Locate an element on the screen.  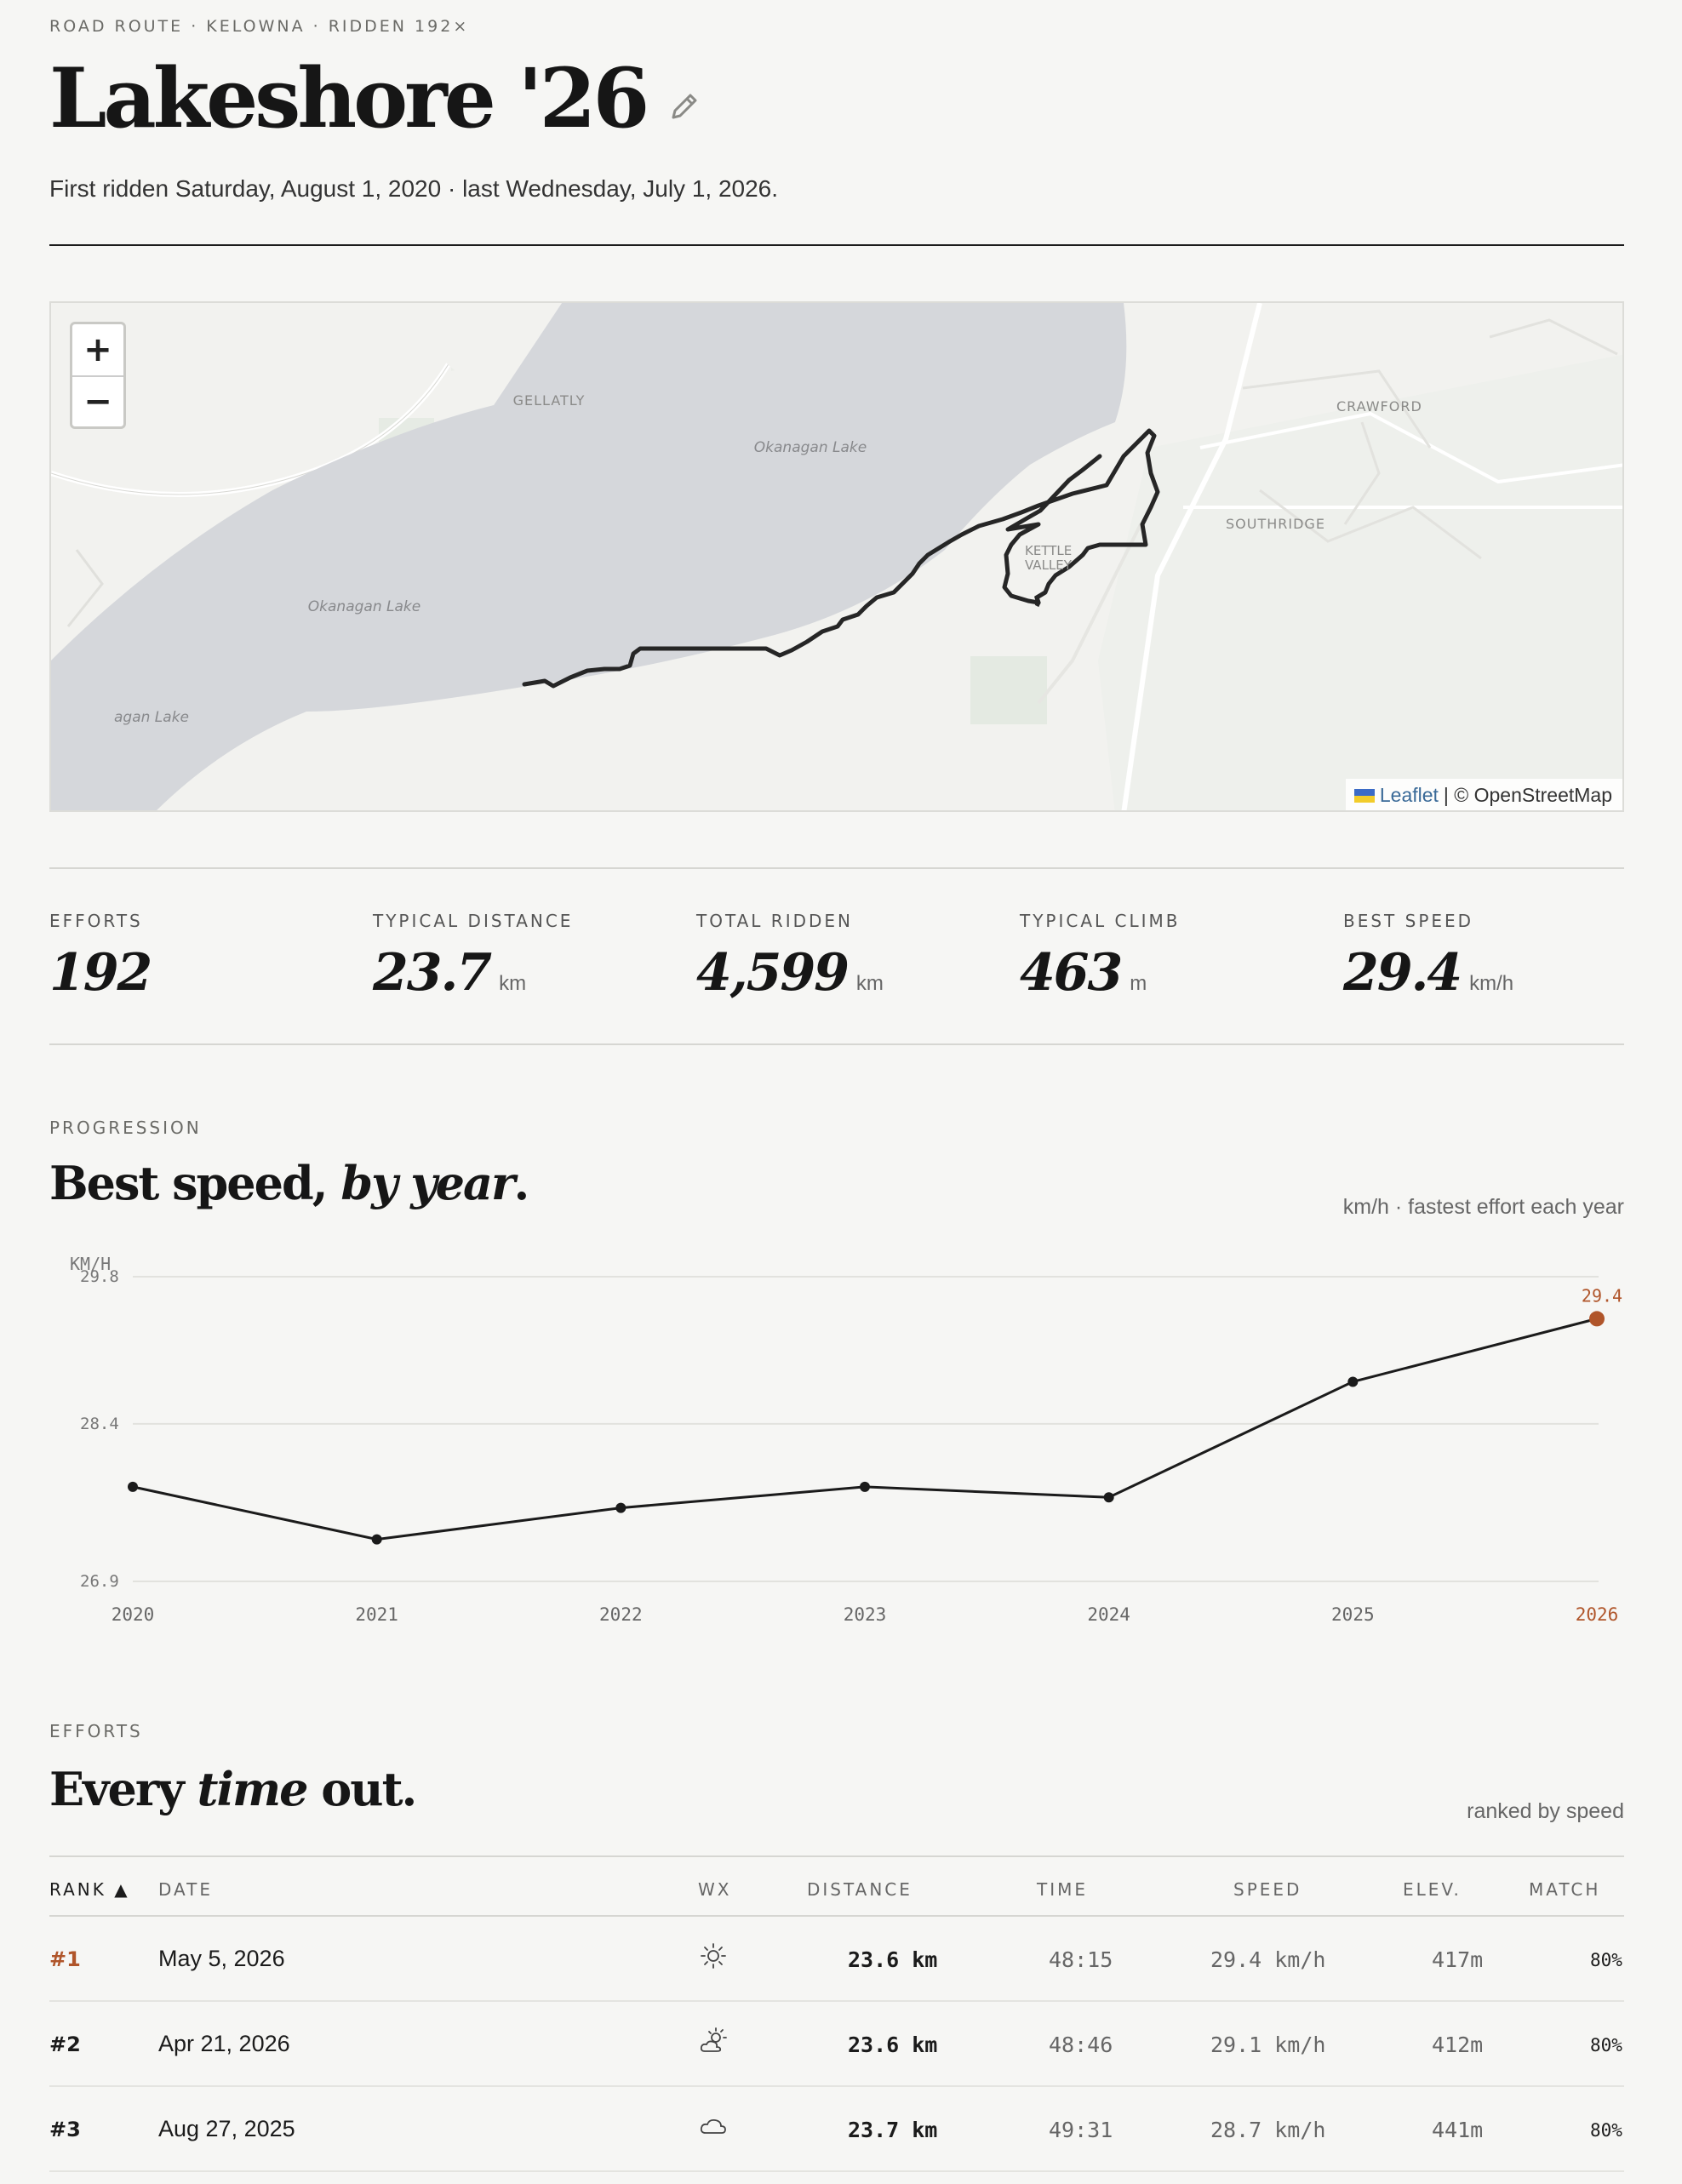
column-header-time: TIME is located at coordinates (1063, 1889).